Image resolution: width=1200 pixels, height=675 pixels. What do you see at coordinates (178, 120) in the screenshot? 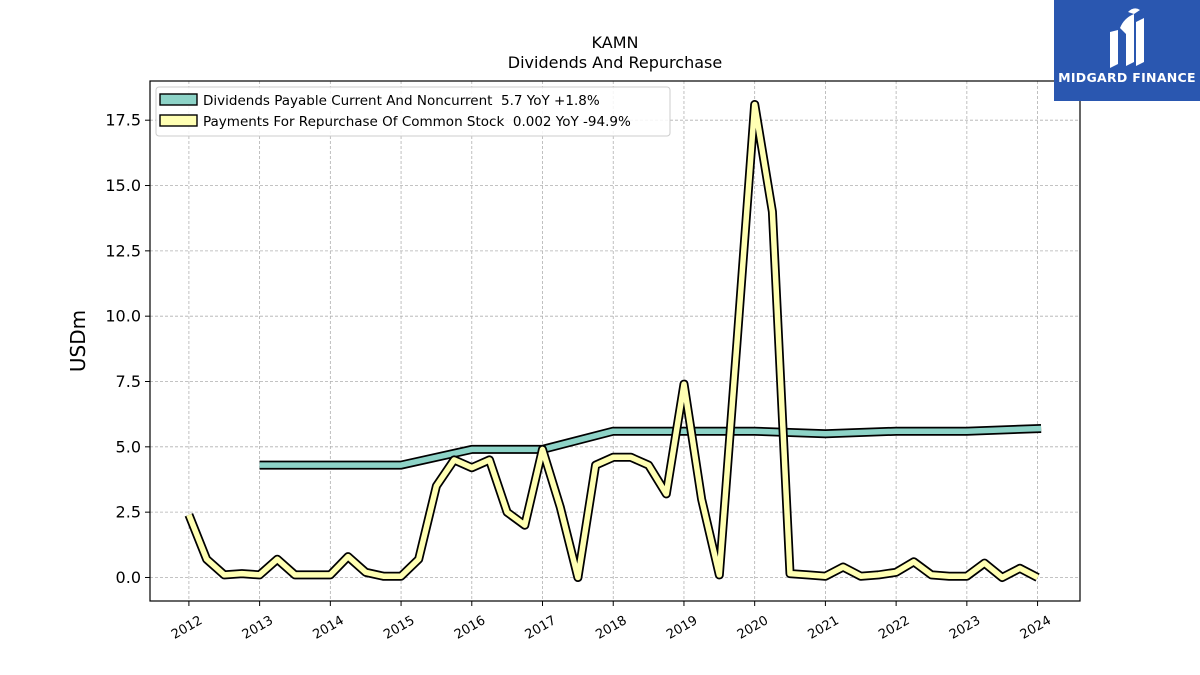
I see `legend-swatch-repurchase` at bounding box center [178, 120].